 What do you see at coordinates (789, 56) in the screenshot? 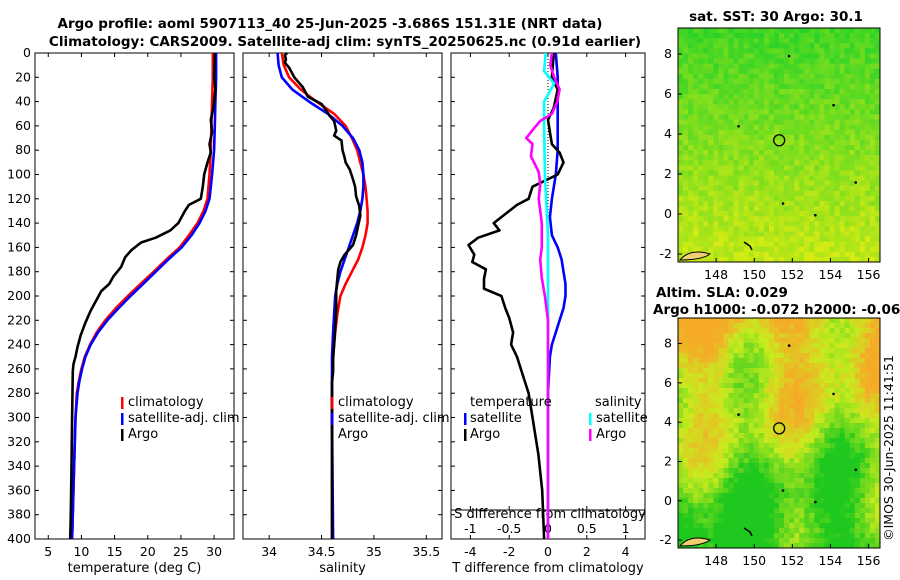
I see `coastline-islet` at bounding box center [789, 56].